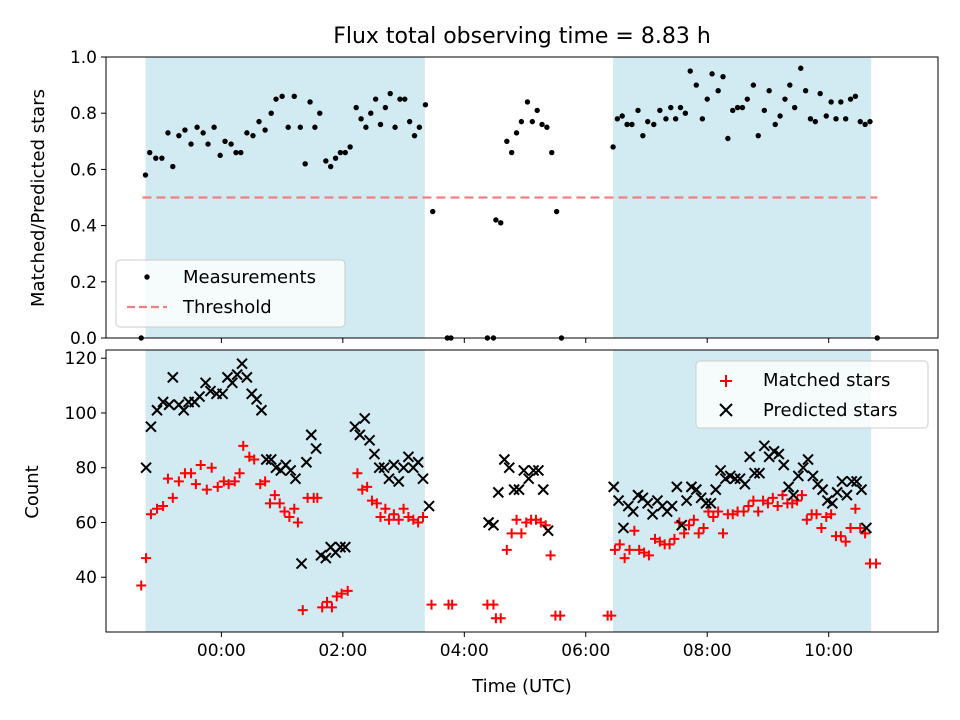 The image size is (960, 720). What do you see at coordinates (81, 414) in the screenshot?
I see `y-tick-label: 100` at bounding box center [81, 414].